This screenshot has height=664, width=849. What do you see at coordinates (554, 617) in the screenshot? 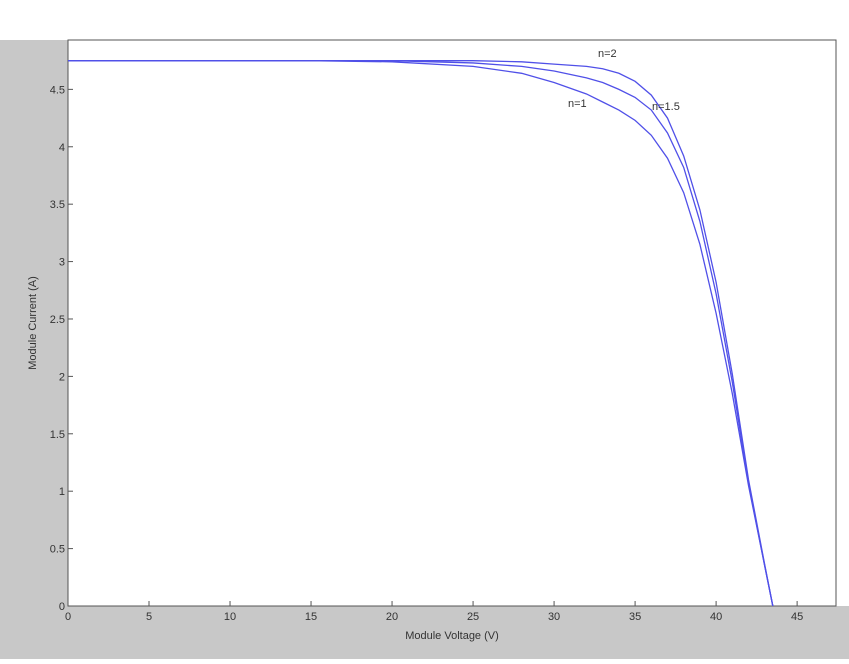
I see `x-tick-label: 30` at bounding box center [554, 617].